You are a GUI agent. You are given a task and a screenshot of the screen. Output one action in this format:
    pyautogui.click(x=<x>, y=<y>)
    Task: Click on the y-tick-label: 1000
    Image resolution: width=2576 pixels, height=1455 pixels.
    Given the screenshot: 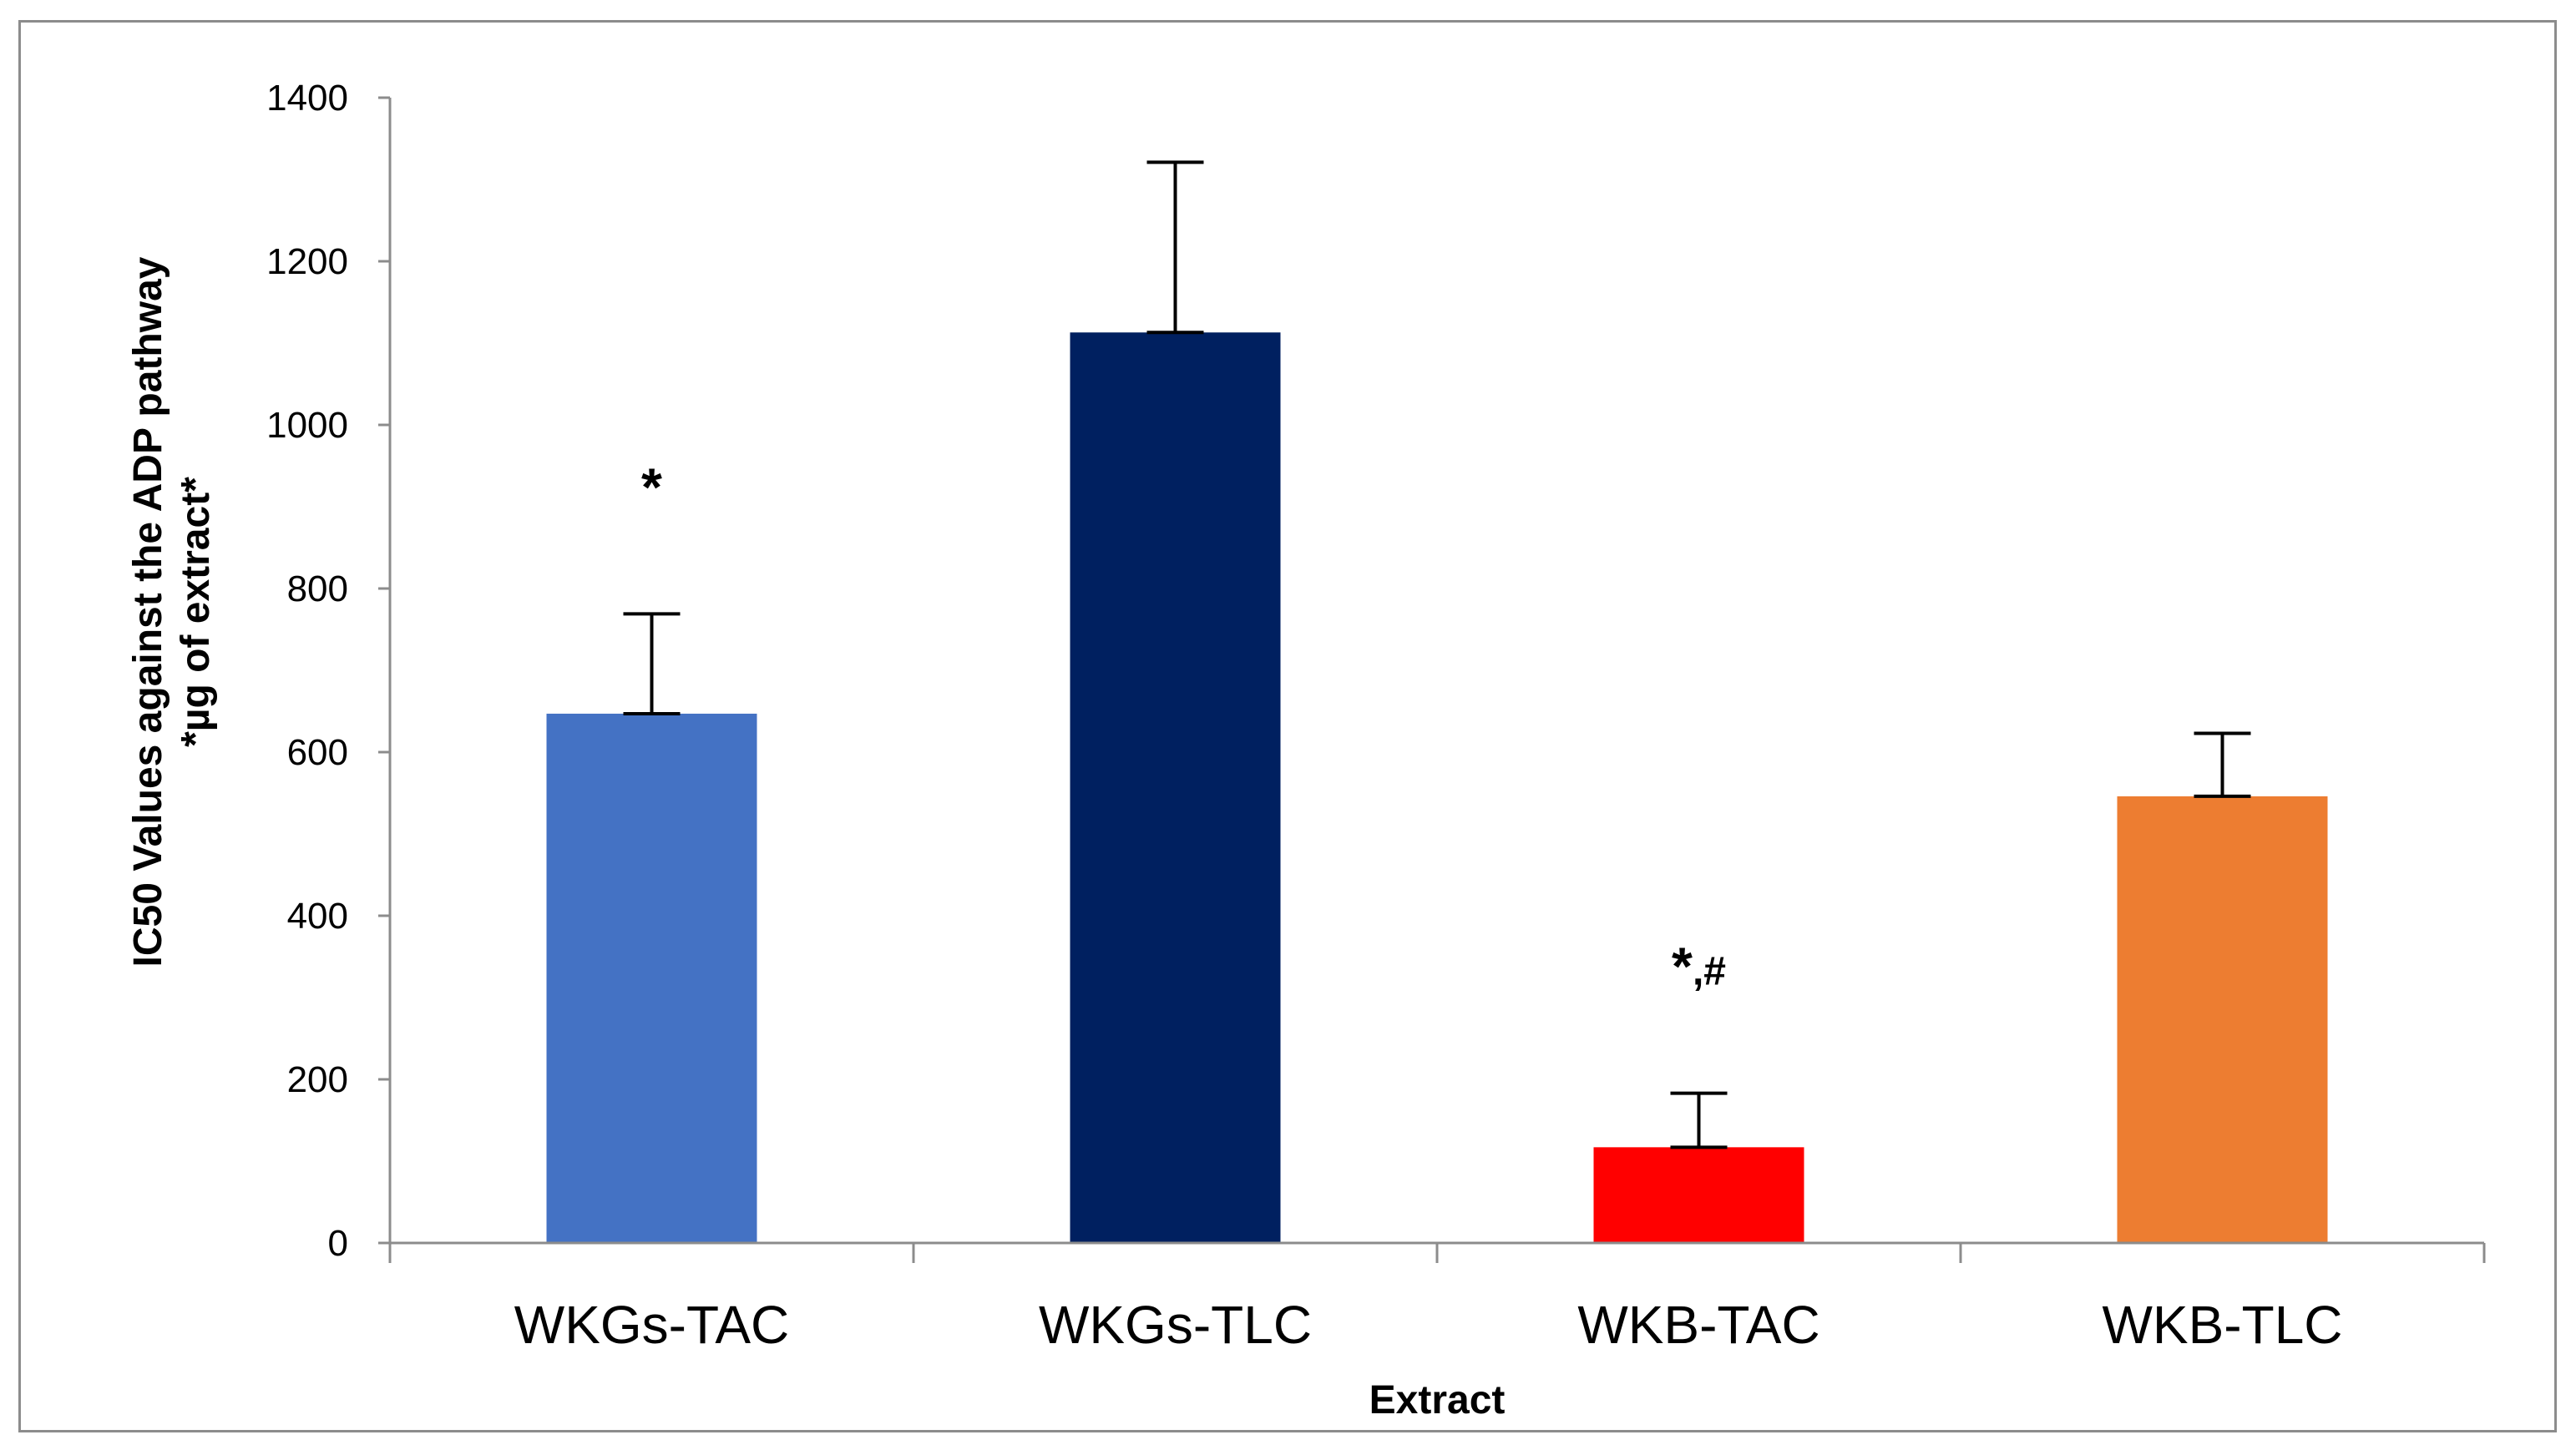 What is the action you would take?
    pyautogui.click(x=307, y=425)
    